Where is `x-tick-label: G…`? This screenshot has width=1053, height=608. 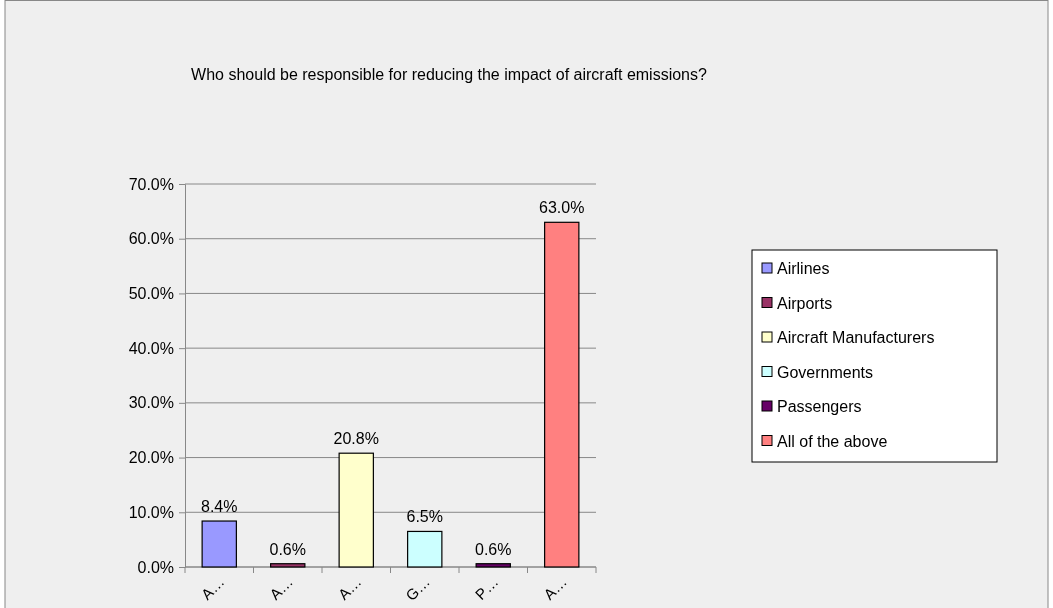 x-tick-label: G… is located at coordinates (417, 588).